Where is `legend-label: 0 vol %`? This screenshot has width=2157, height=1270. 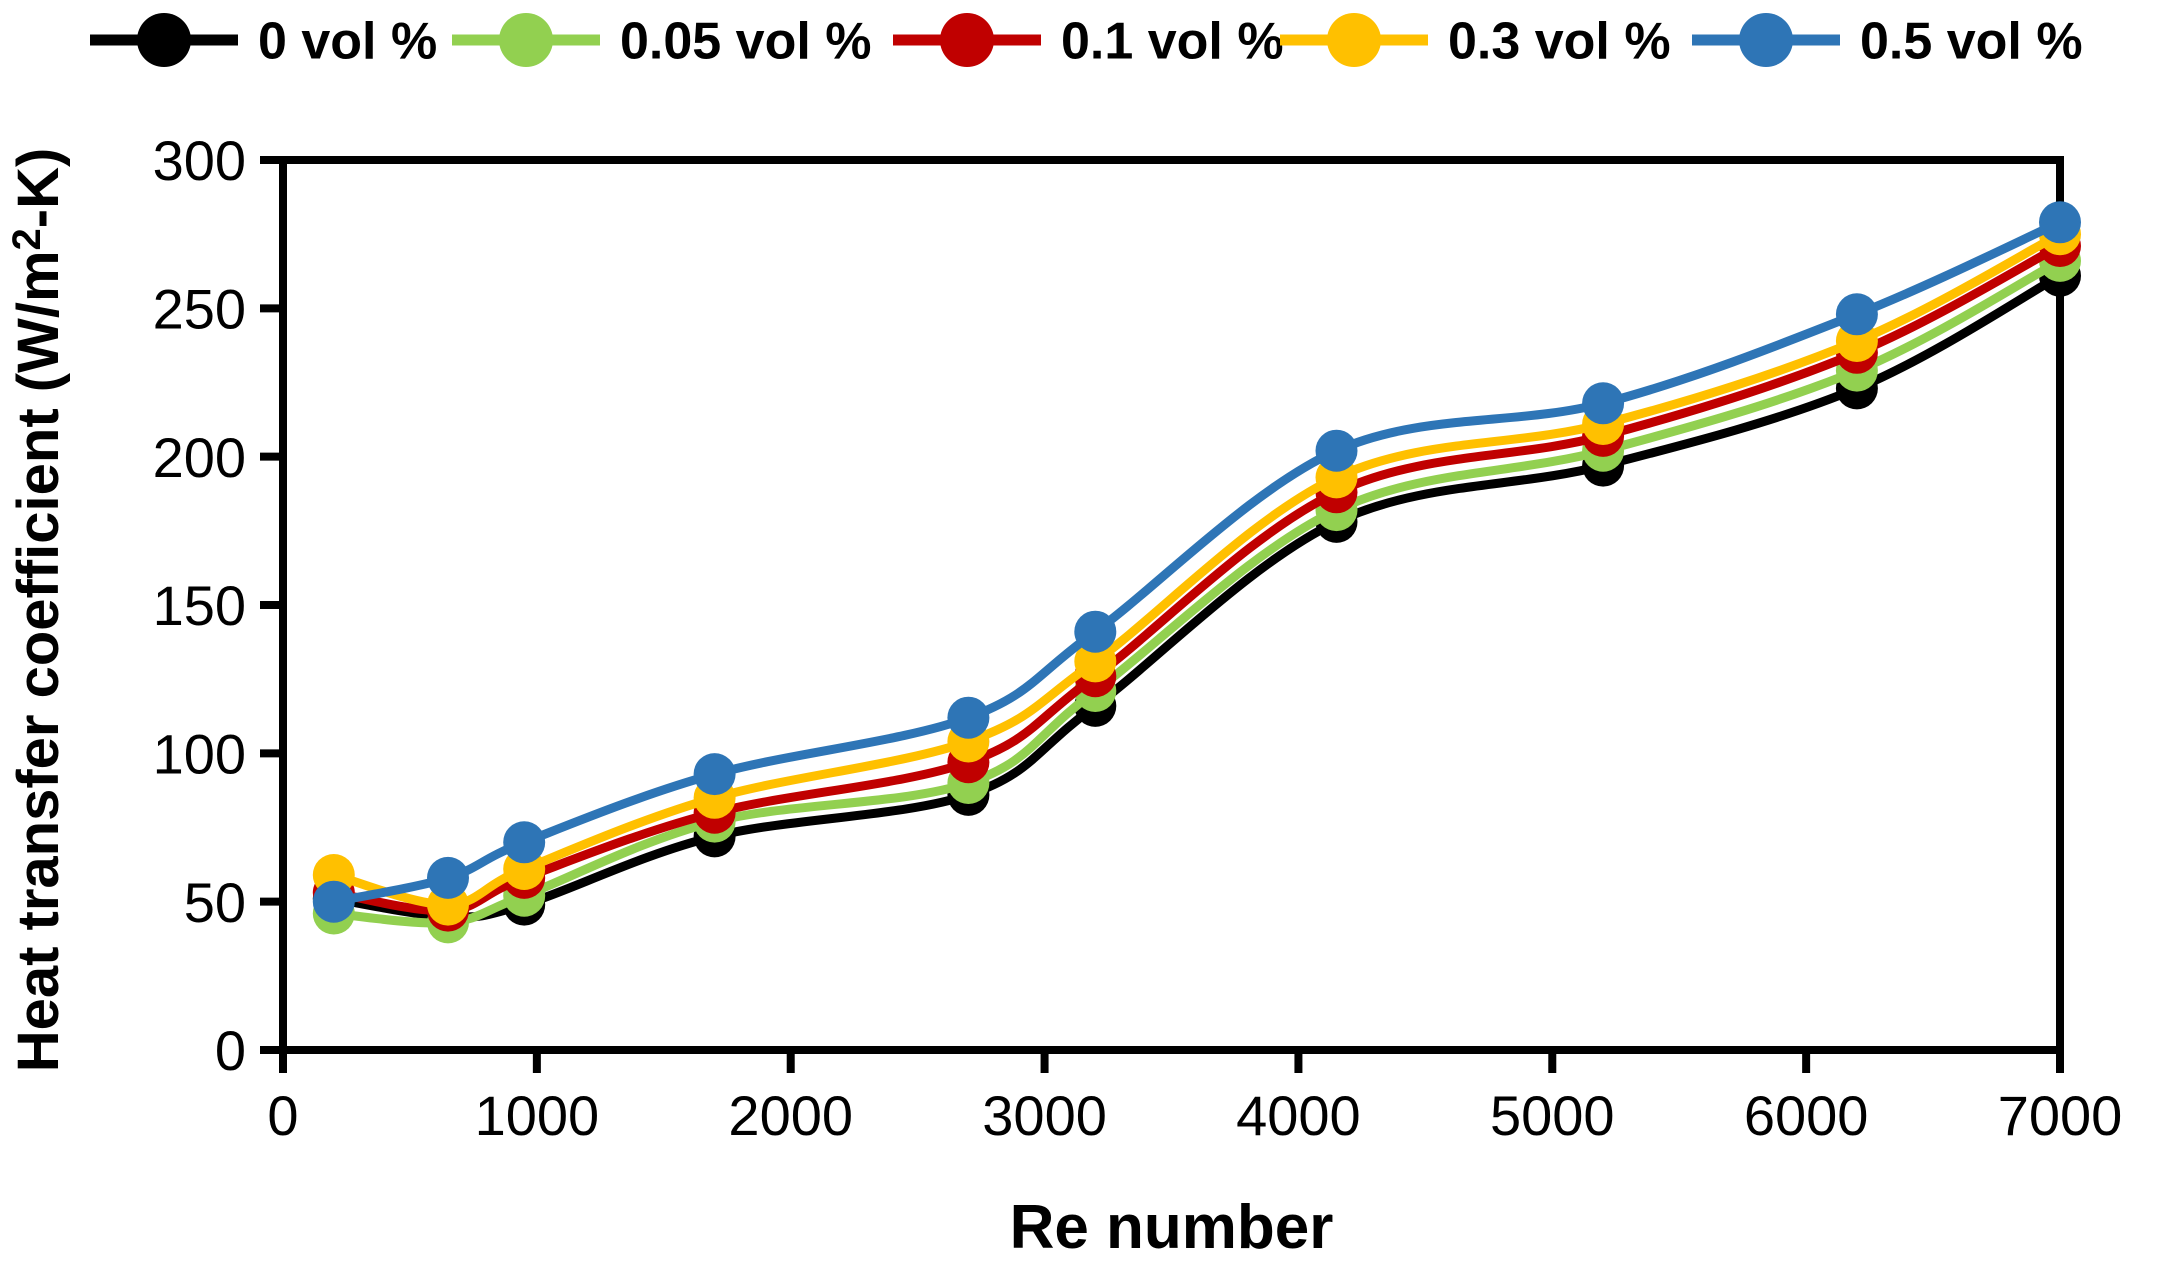
legend-label: 0 vol % is located at coordinates (347, 42).